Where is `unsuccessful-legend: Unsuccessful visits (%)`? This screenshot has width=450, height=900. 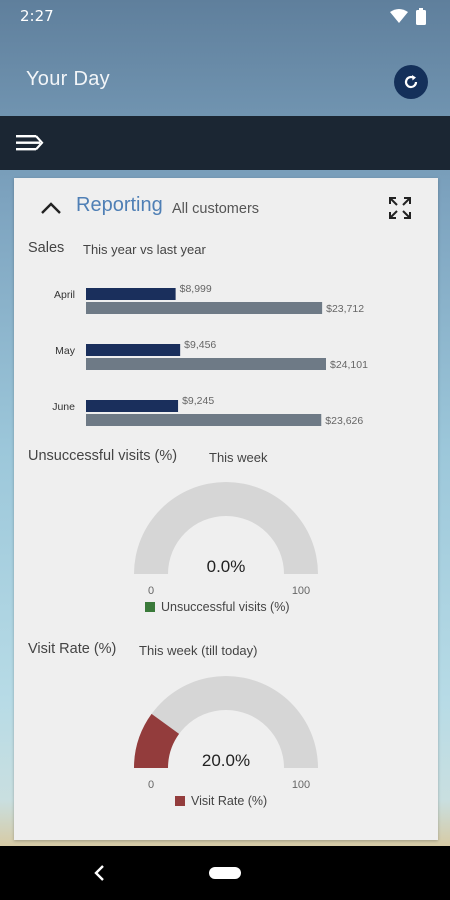
unsuccessful-legend: Unsuccessful visits (%) is located at coordinates (217, 607).